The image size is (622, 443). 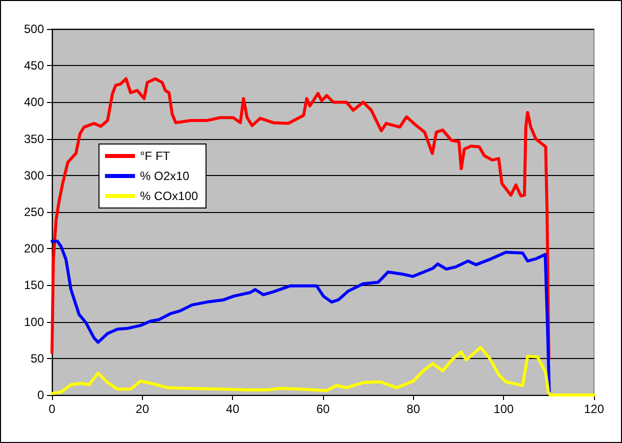 What do you see at coordinates (323, 371) in the screenshot?
I see `line-series` at bounding box center [323, 371].